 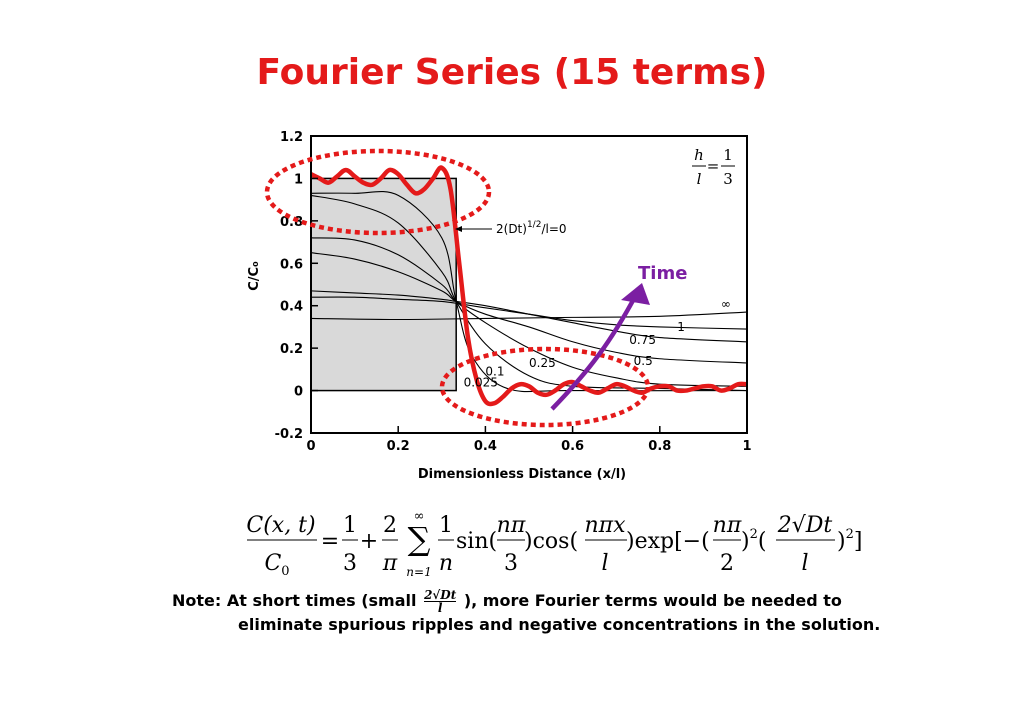 I want to click on formula-d-num: 2√Dt, so click(x=805, y=525).